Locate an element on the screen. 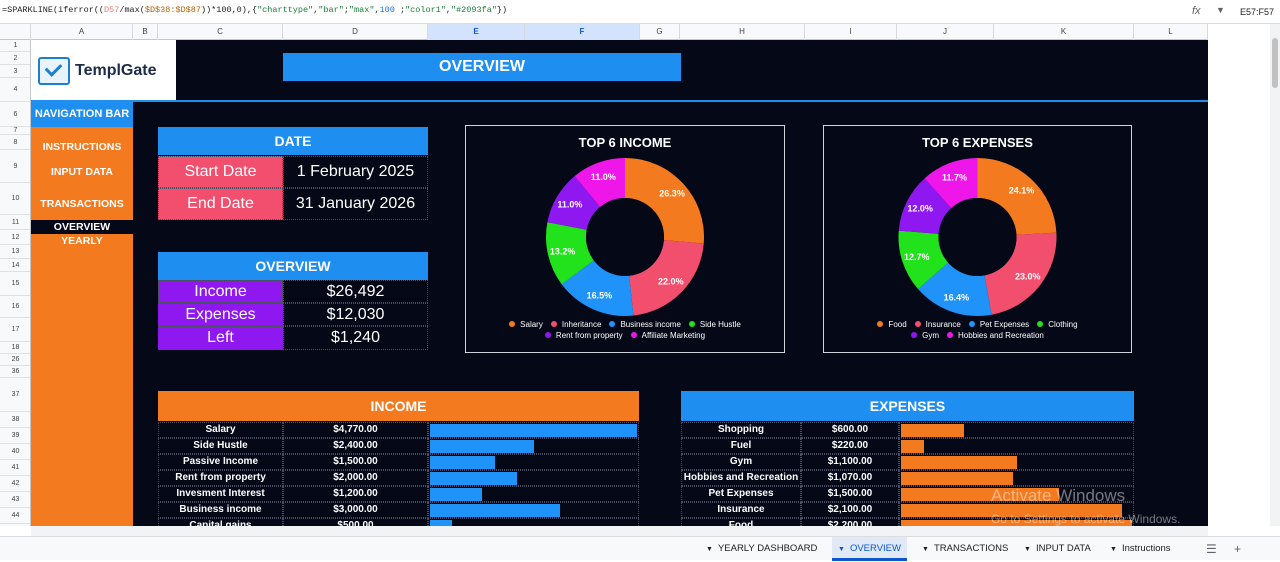 The image size is (1280, 562). column-header: D is located at coordinates (355, 32).